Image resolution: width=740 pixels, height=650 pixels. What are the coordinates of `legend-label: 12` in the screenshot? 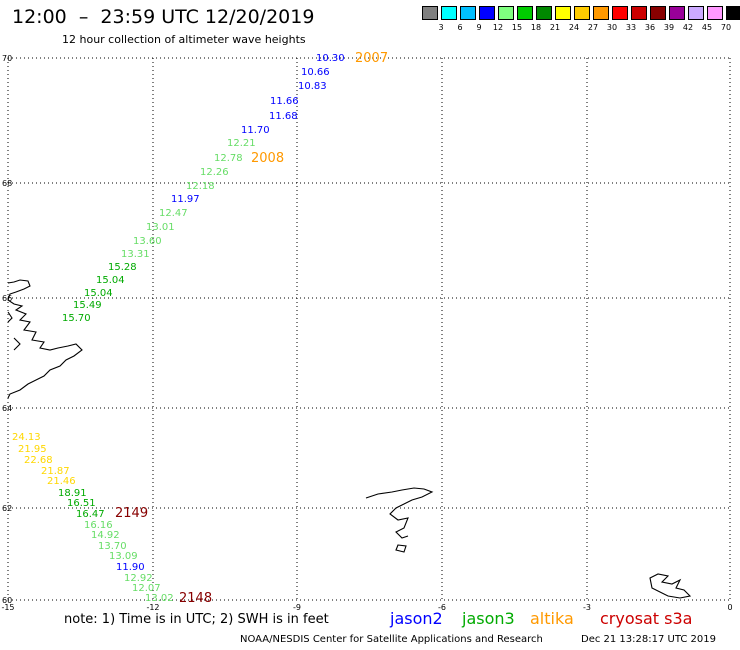 It's located at (498, 27).